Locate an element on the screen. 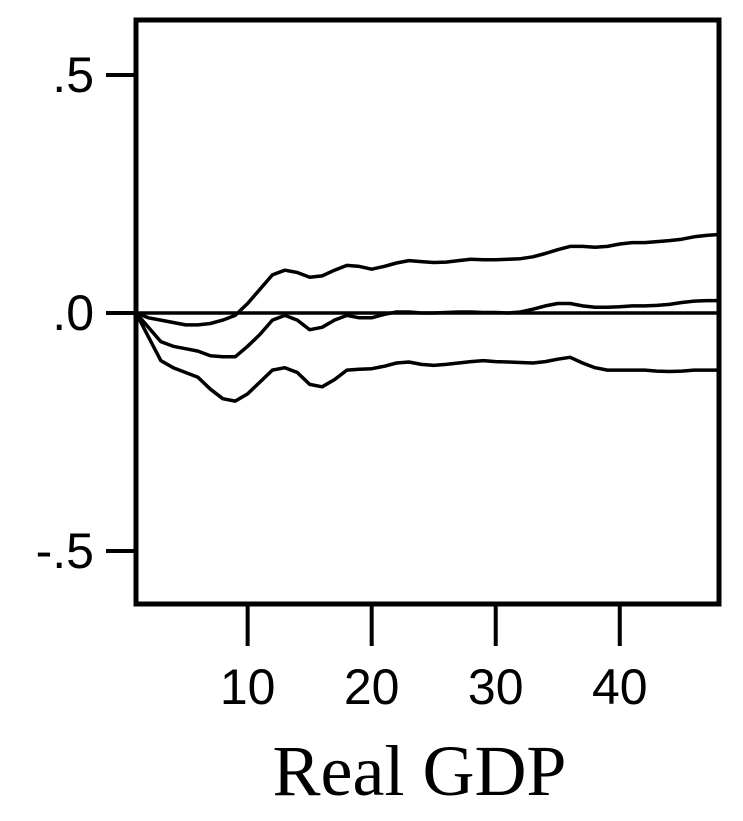 Image resolution: width=743 pixels, height=821 pixels. x-tick-label: 20 is located at coordinates (372, 687).